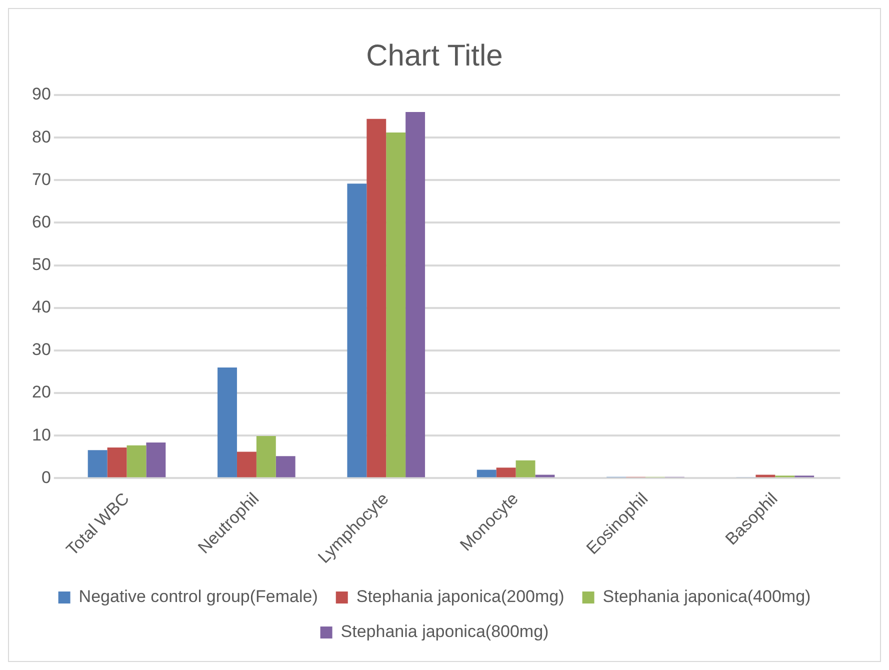  I want to click on y-tick-label: 0, so click(46, 477).